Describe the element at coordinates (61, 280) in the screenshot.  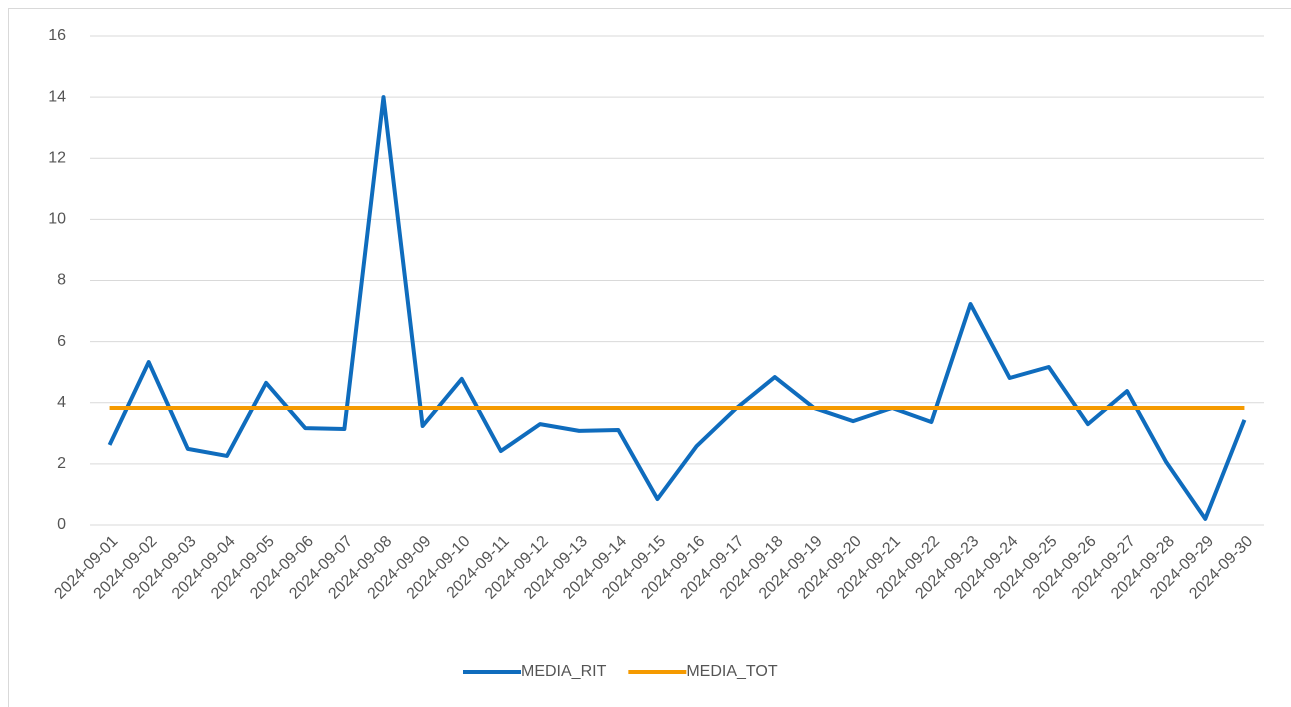
I see `y-tick-label: 8` at that location.